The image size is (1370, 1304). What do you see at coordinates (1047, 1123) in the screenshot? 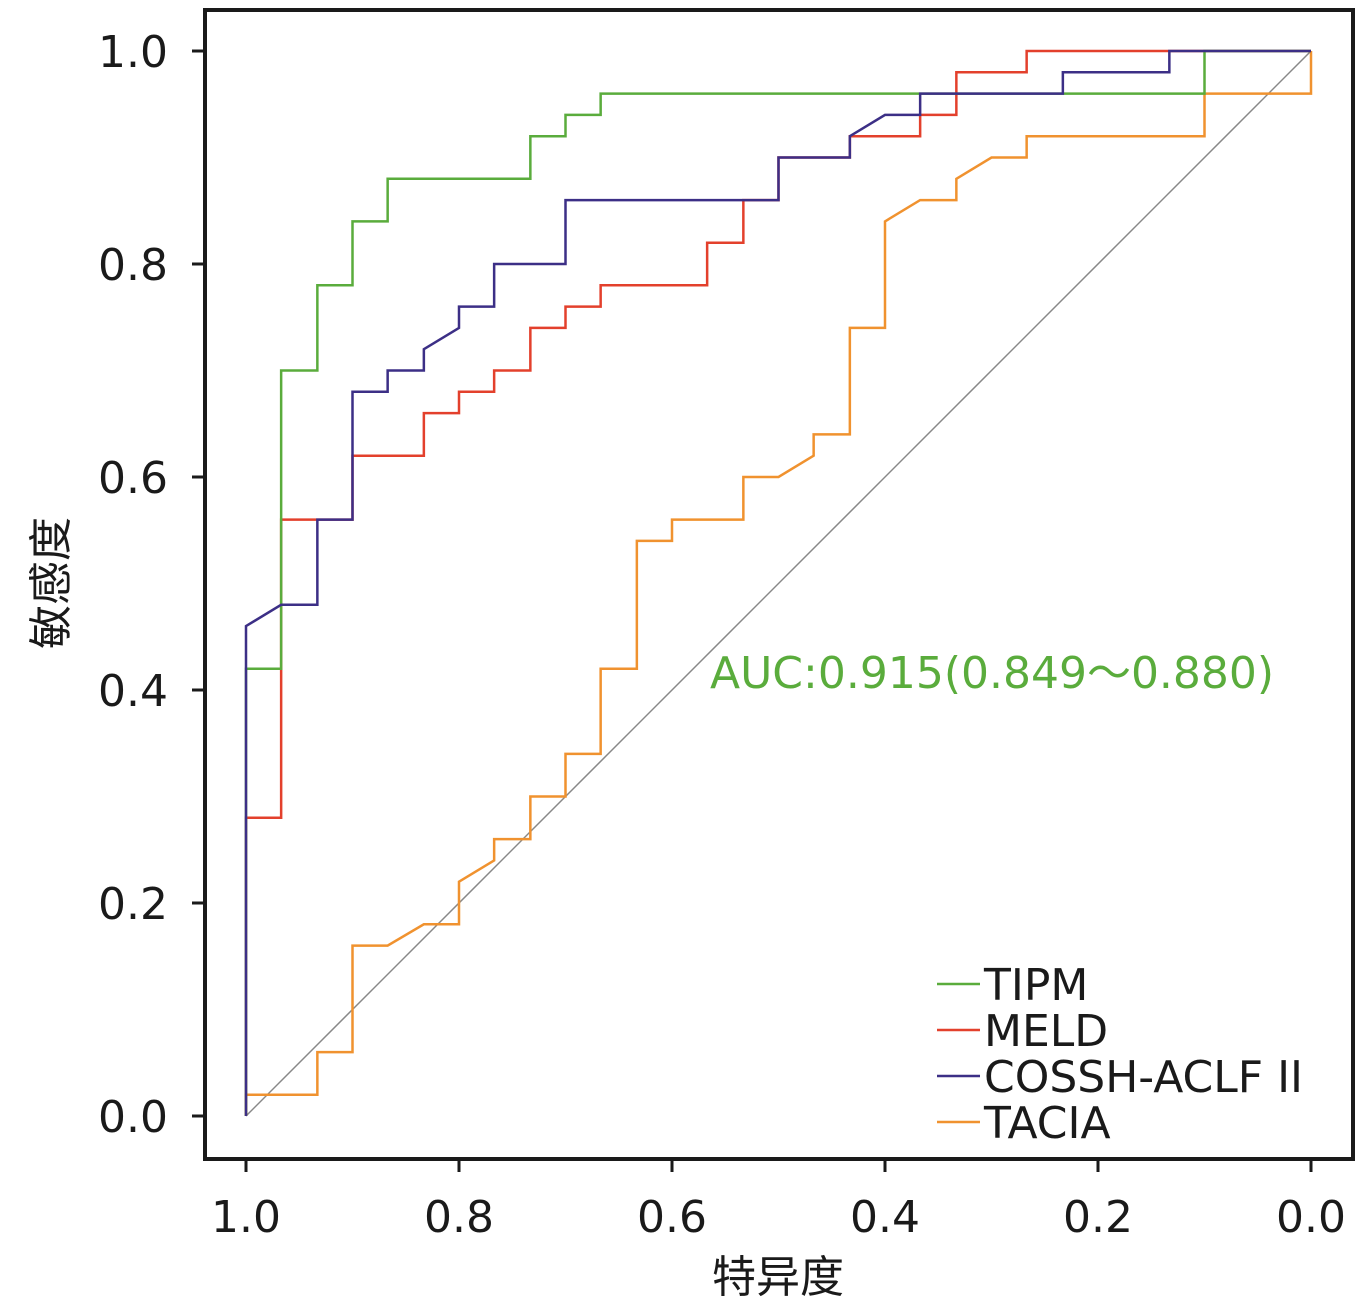
I see `legend-label: TACIA` at bounding box center [1047, 1123].